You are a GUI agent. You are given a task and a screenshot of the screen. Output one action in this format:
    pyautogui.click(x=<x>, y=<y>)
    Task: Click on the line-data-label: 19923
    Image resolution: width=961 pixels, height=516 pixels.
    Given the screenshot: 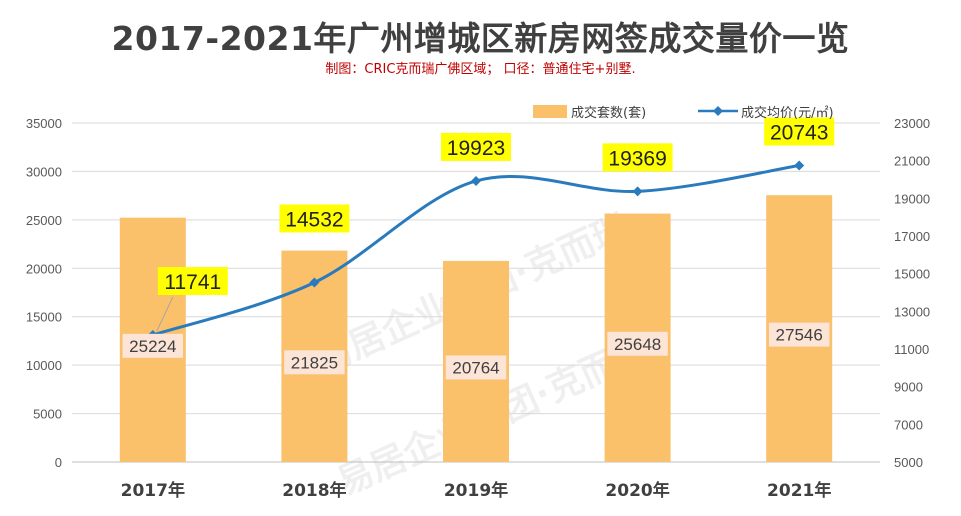 What is the action you would take?
    pyautogui.click(x=476, y=148)
    